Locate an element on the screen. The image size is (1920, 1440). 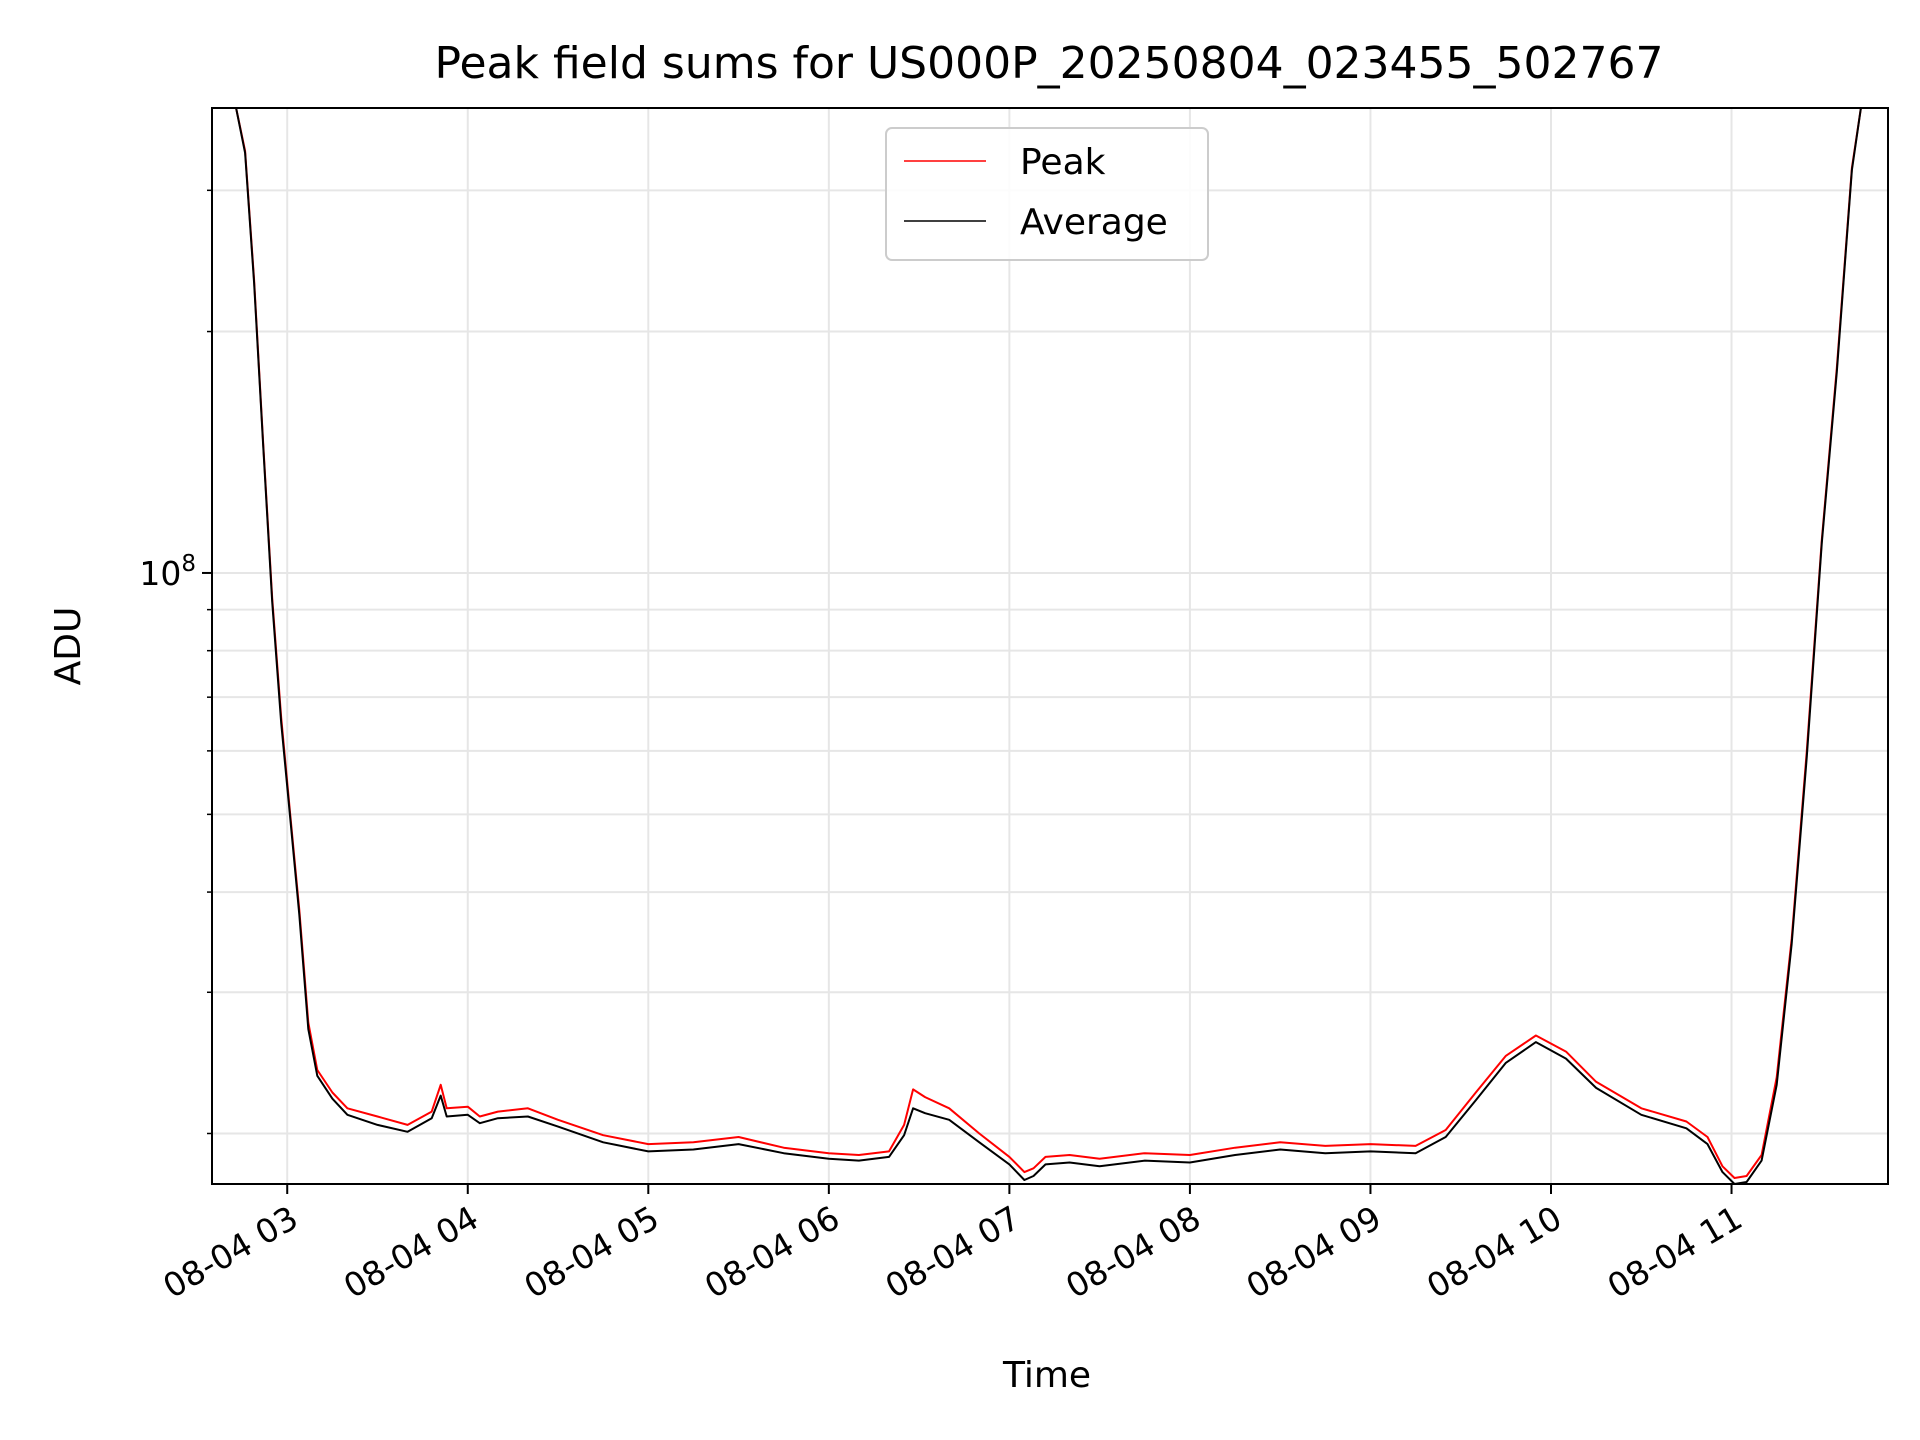
legend-label-peak: Peak is located at coordinates (1063, 162).